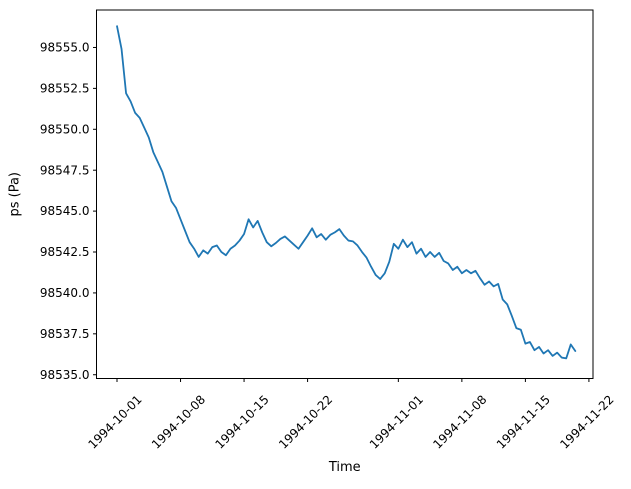 The width and height of the screenshot is (631, 489). What do you see at coordinates (65, 334) in the screenshot?
I see `y-tick-label: 98537.5` at bounding box center [65, 334].